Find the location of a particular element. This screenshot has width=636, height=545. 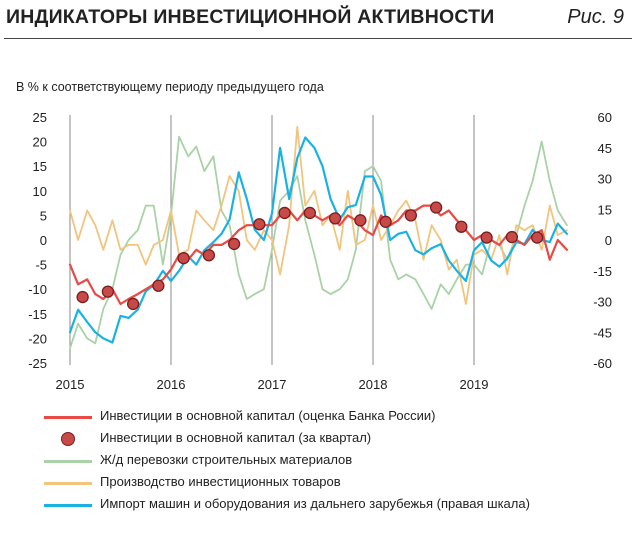

x-tick-label-2018: 2018 is located at coordinates (373, 384).